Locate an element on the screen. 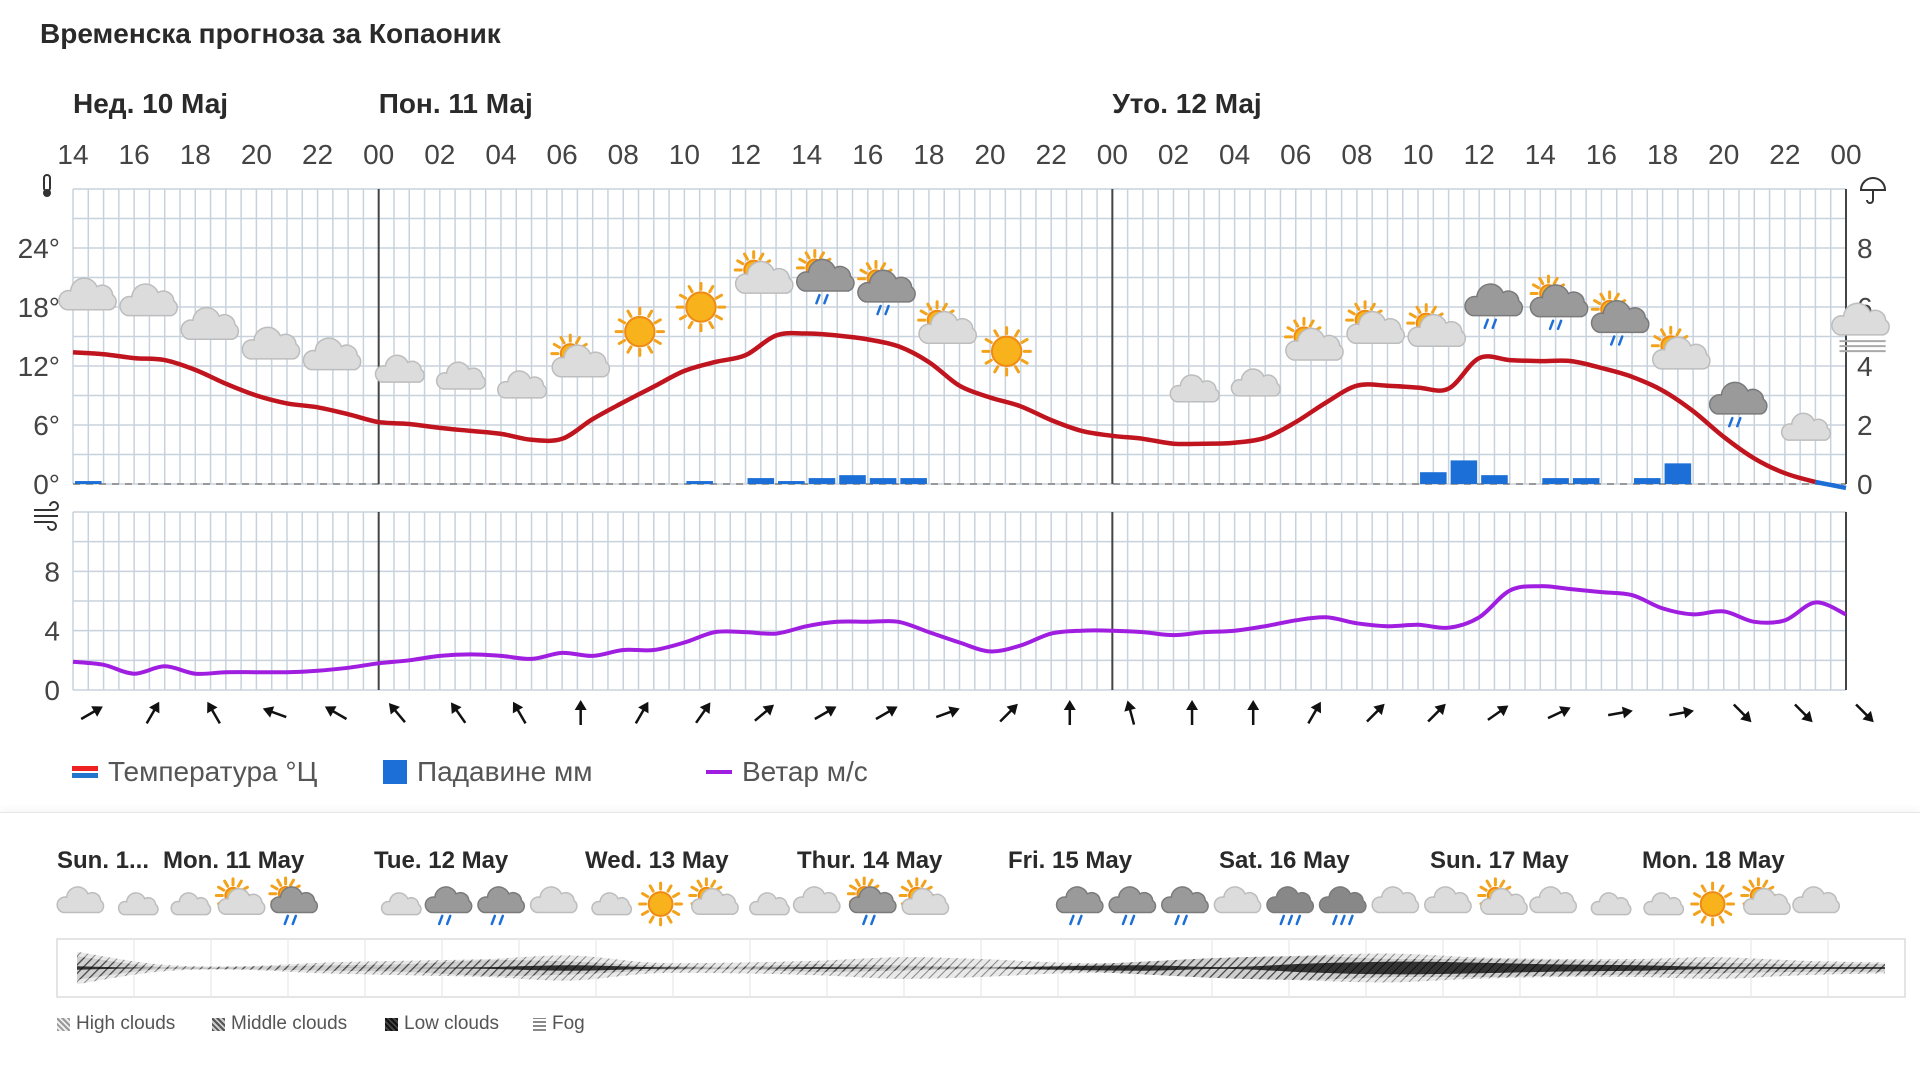 This screenshot has width=1920, height=1081. legend-high-clouds: High clouds is located at coordinates (116, 1024).